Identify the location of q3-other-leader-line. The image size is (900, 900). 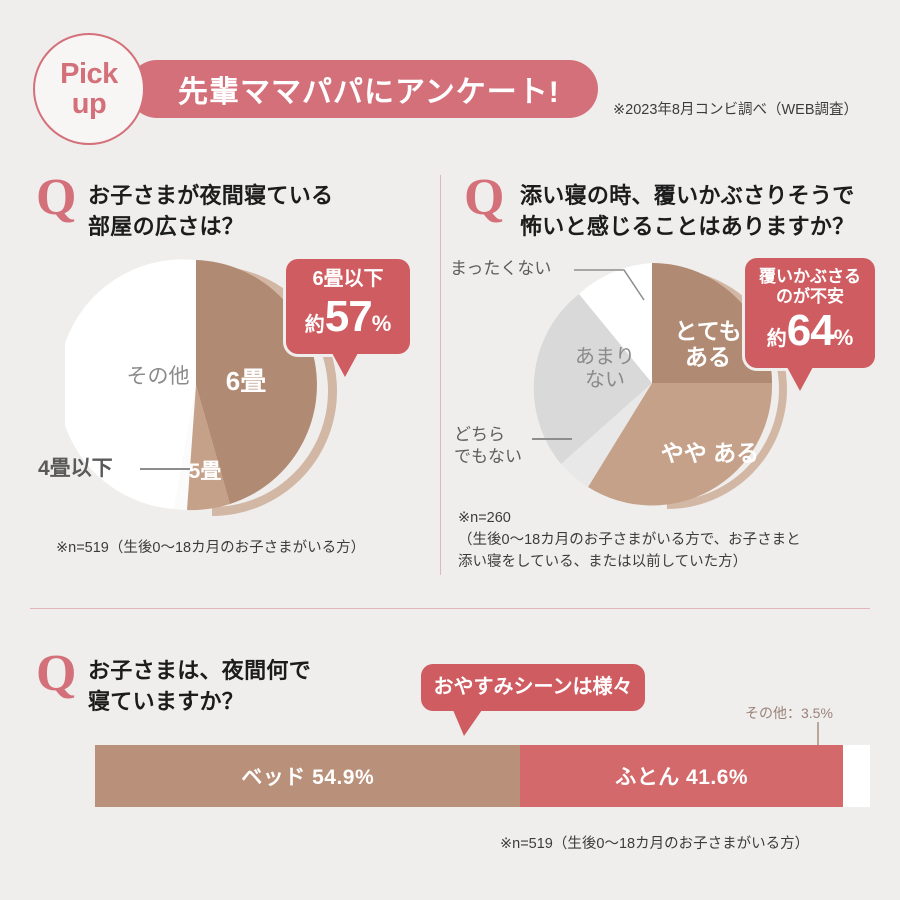
(818, 733).